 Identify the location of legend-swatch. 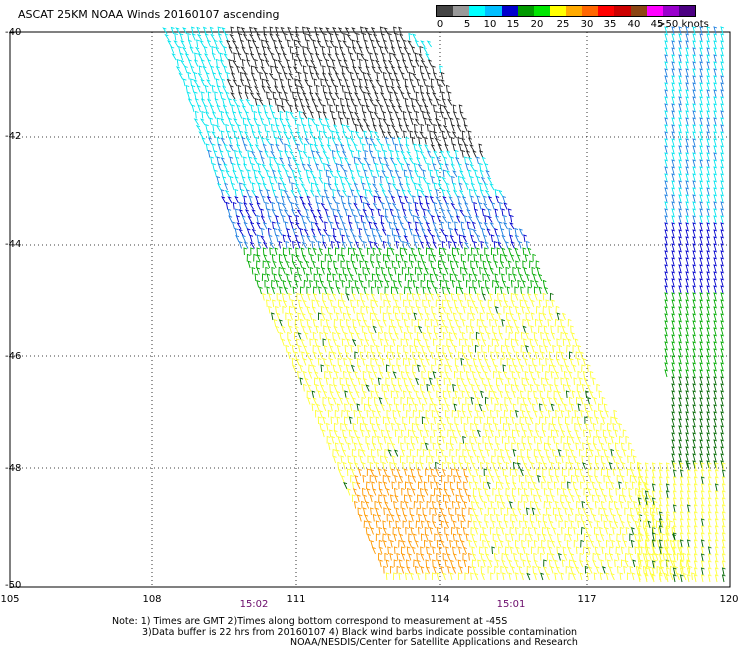
(477, 11).